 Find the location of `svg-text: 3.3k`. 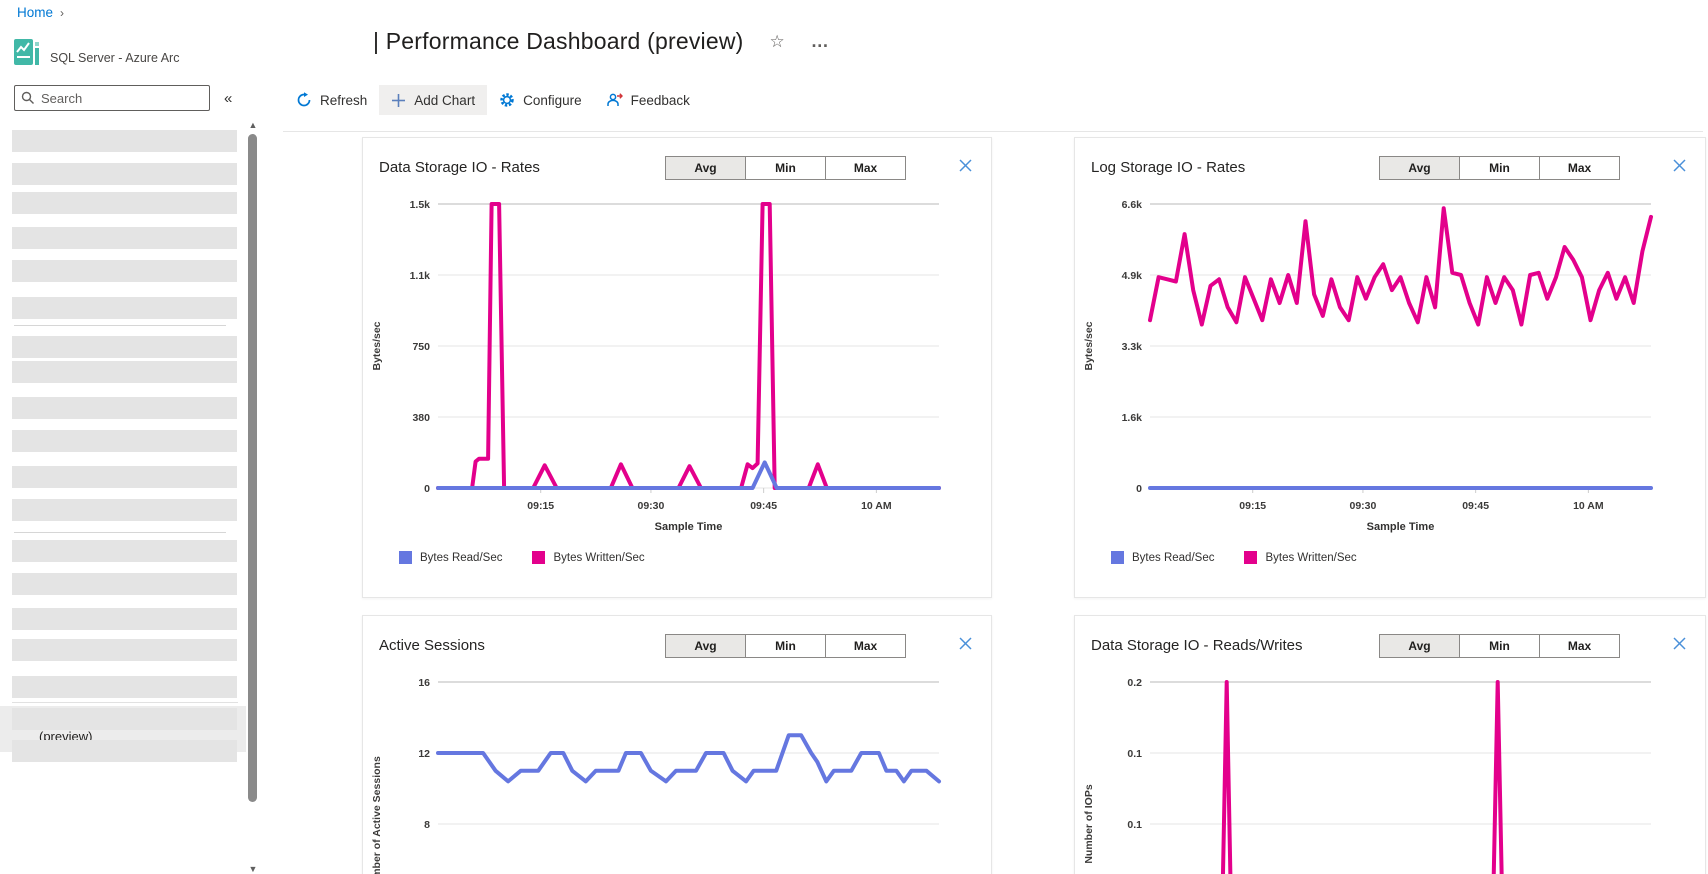

svg-text: 3.3k is located at coordinates (1132, 347).